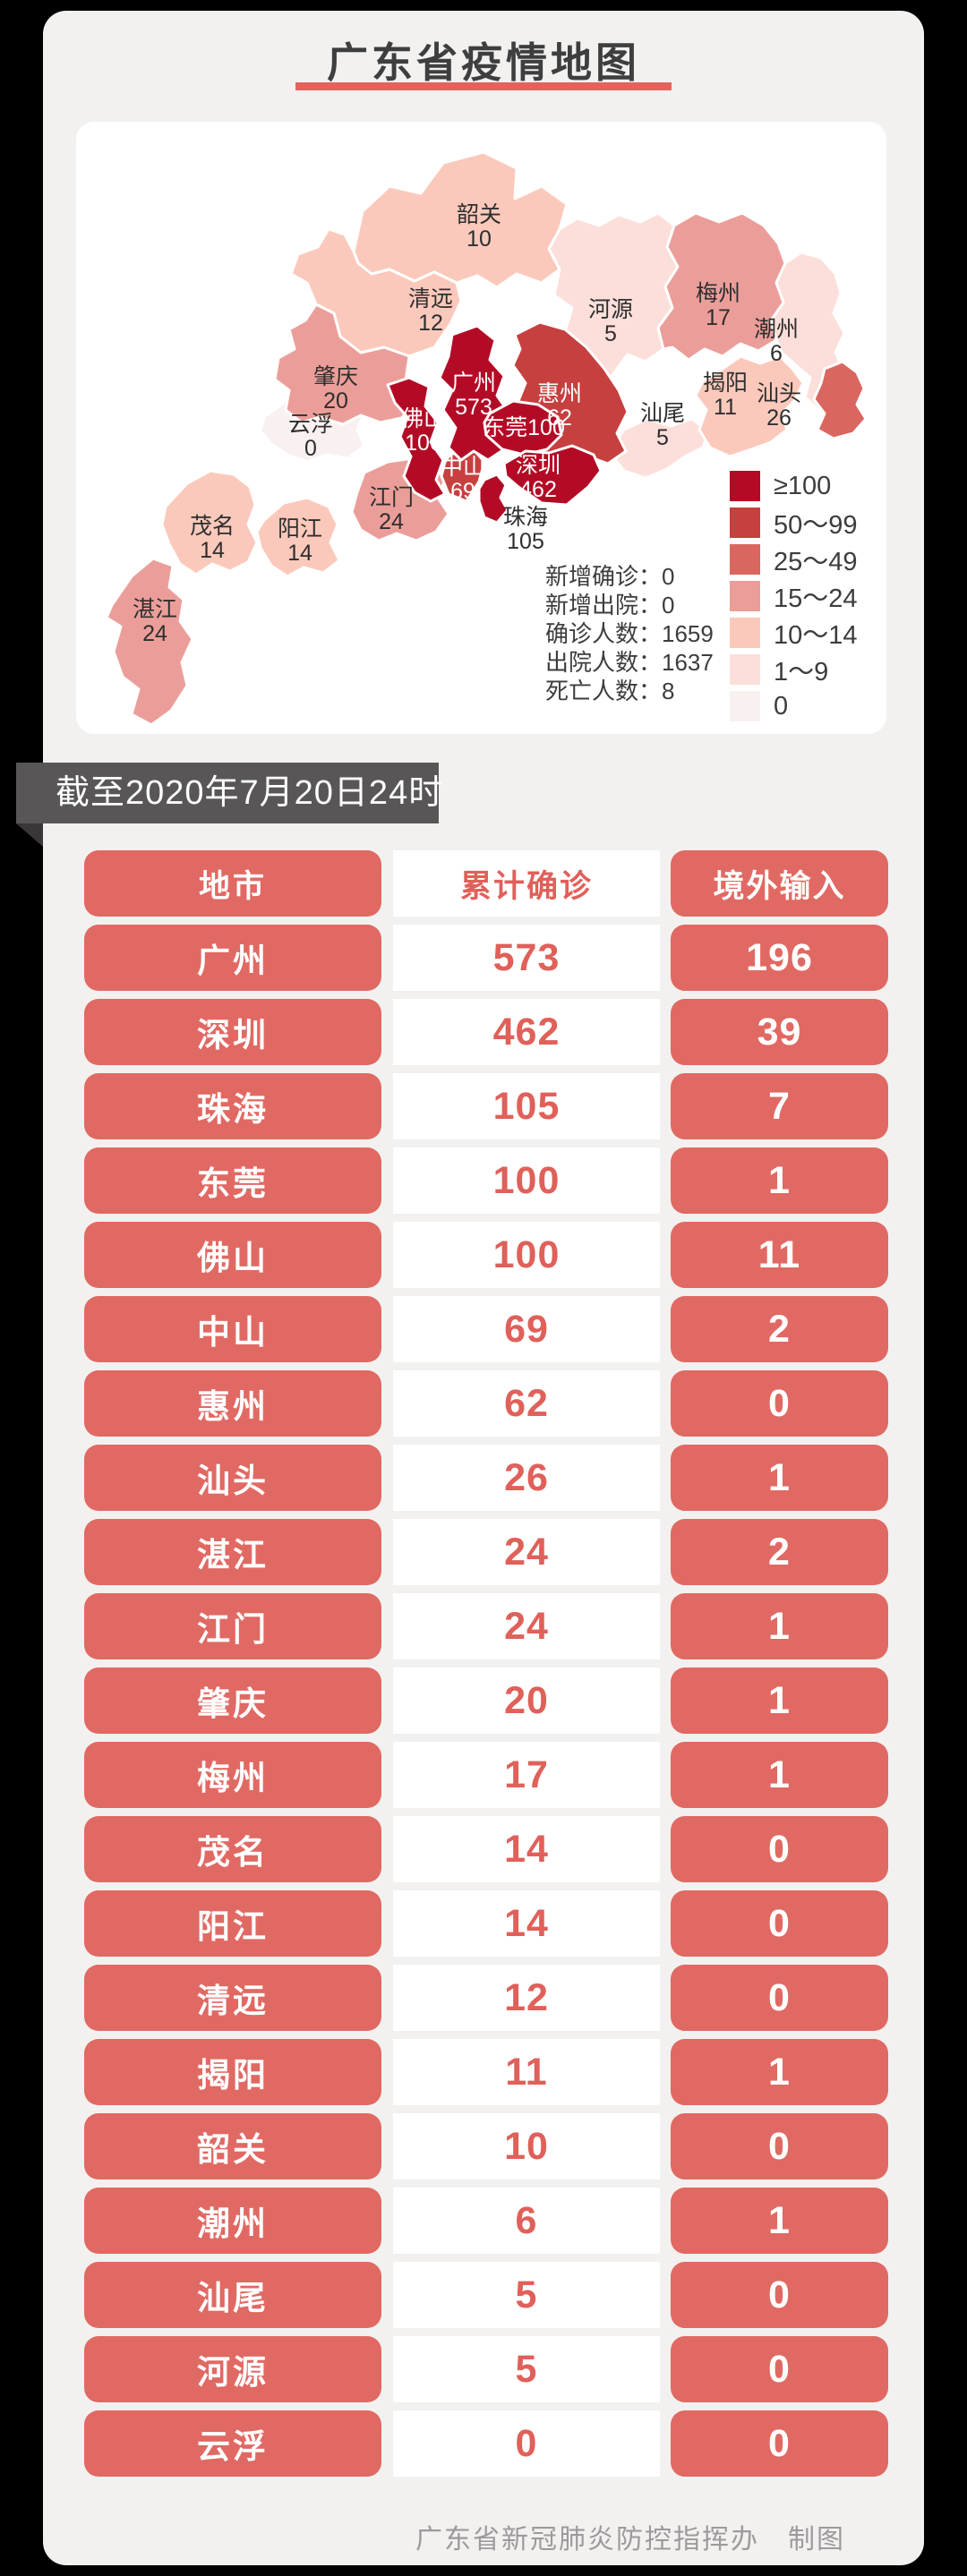  What do you see at coordinates (232, 1180) in the screenshot?
I see `cell-city: 东莞` at bounding box center [232, 1180].